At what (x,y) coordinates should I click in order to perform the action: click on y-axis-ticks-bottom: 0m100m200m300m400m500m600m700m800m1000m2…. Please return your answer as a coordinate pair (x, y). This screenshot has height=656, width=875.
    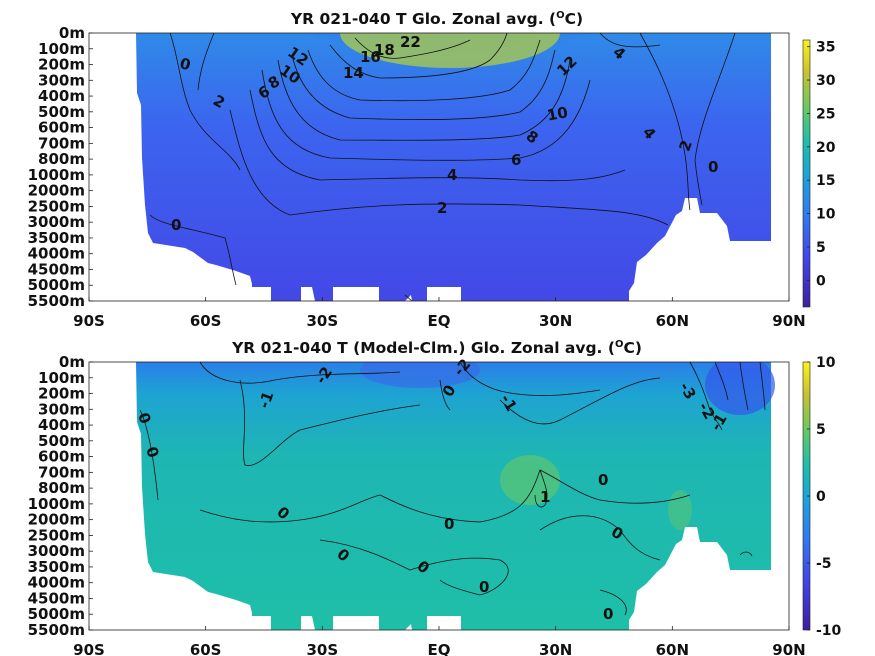
    Looking at the image, I should click on (60, 496).